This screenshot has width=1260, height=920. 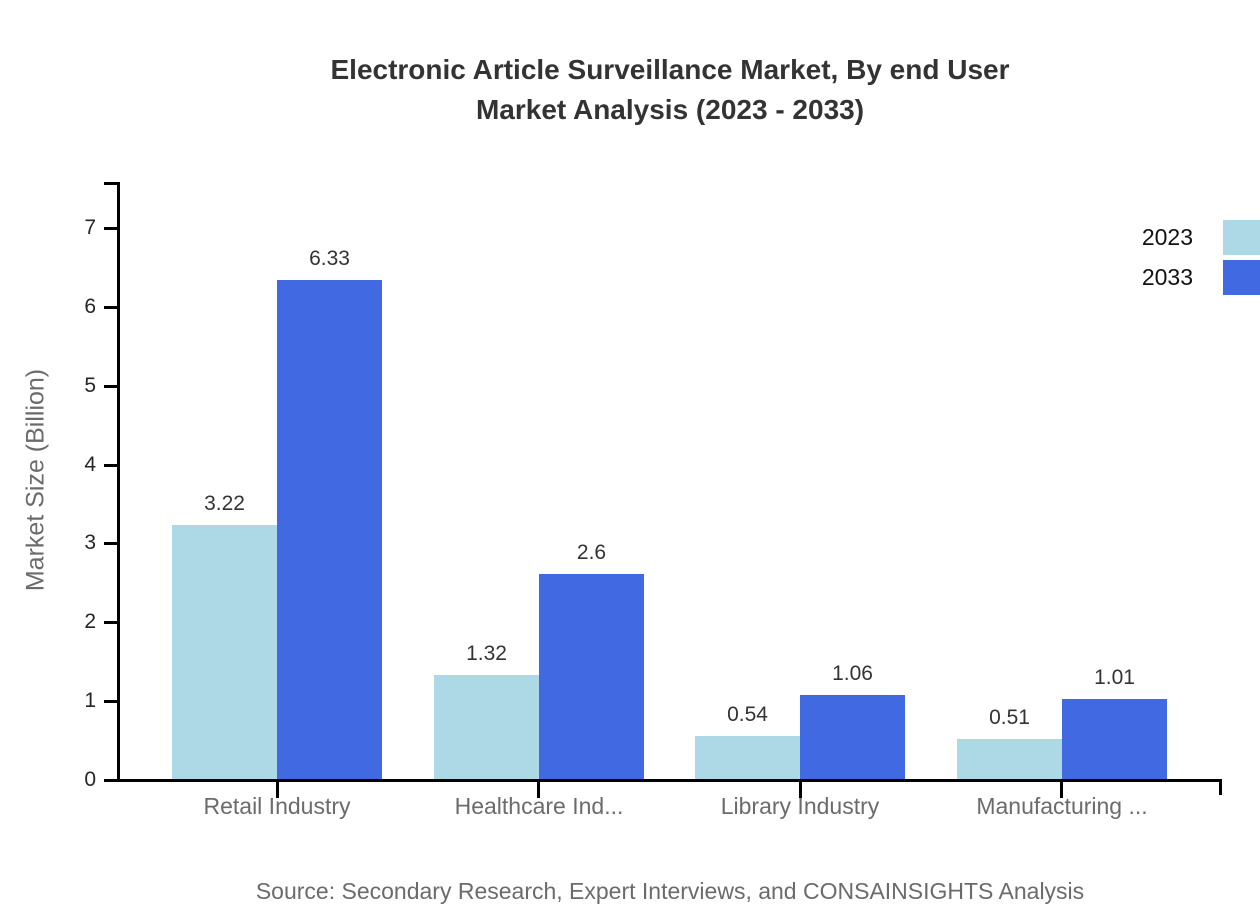 I want to click on legend-label-2023: 2023, so click(x=1167, y=237).